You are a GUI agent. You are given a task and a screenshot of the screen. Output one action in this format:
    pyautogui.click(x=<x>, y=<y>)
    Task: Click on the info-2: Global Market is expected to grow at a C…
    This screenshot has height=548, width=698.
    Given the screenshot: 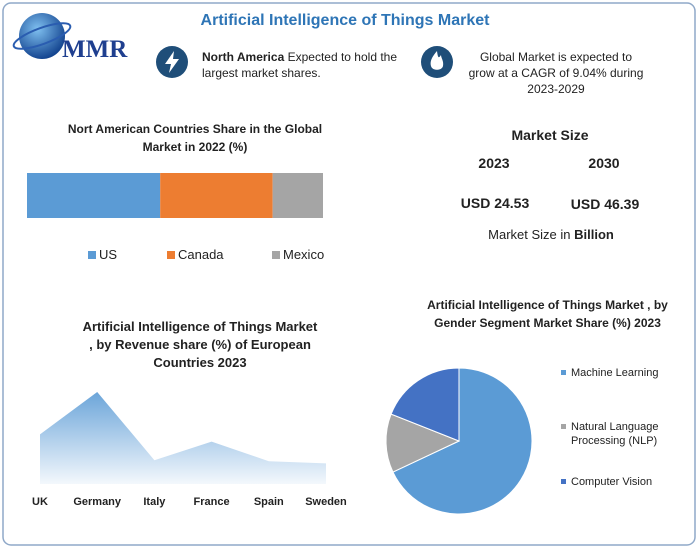 What is the action you would take?
    pyautogui.click(x=556, y=73)
    